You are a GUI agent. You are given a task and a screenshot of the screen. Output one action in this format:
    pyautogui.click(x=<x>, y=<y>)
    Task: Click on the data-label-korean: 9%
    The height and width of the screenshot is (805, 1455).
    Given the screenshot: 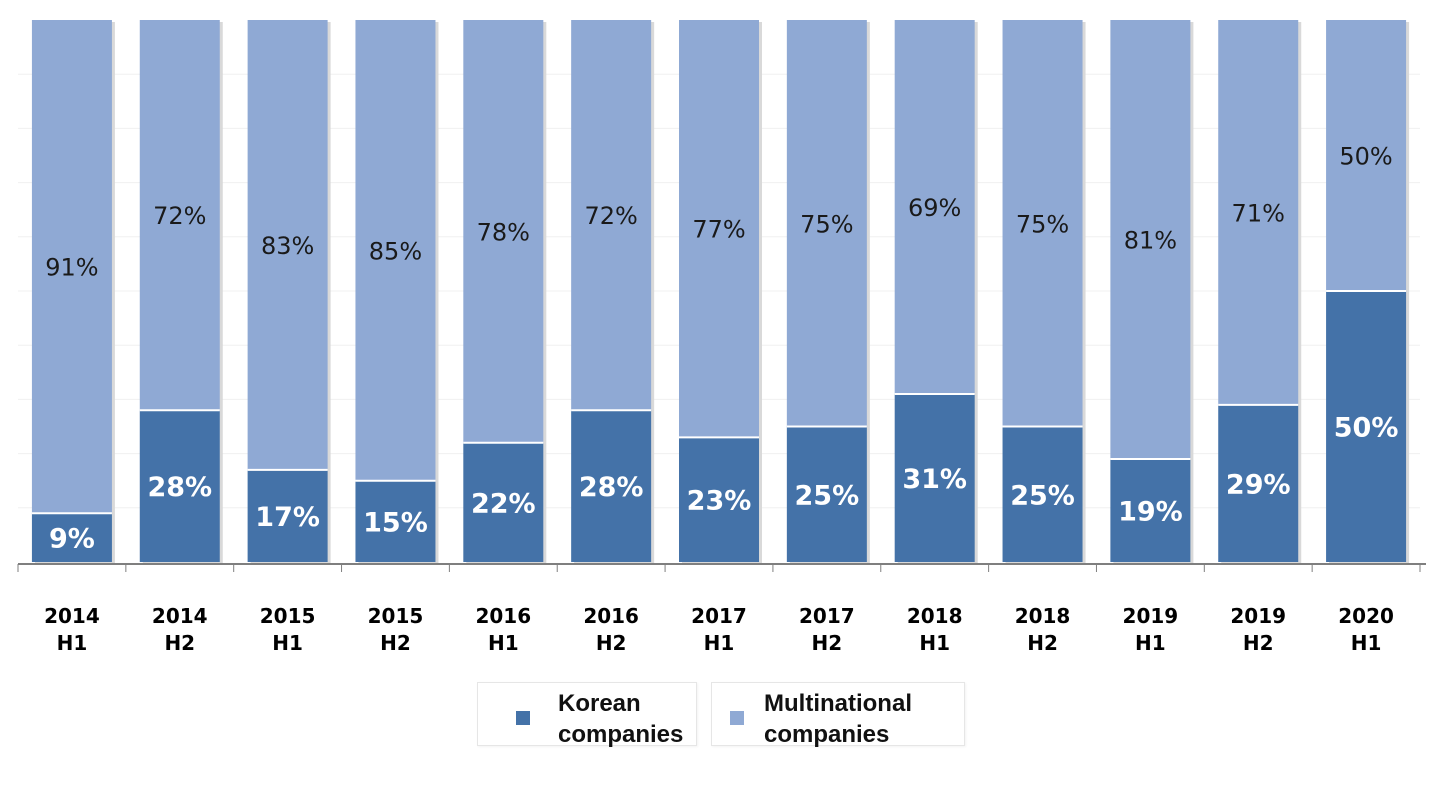 What is the action you would take?
    pyautogui.click(x=72, y=539)
    